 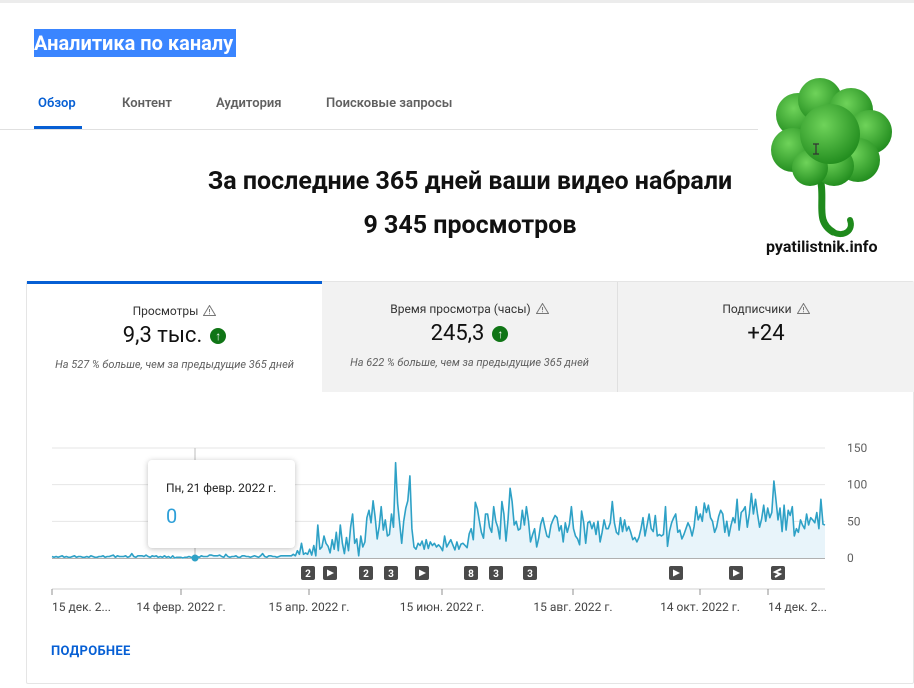 I want to click on watermark-text: pyatilistnik.info, so click(x=822, y=246).